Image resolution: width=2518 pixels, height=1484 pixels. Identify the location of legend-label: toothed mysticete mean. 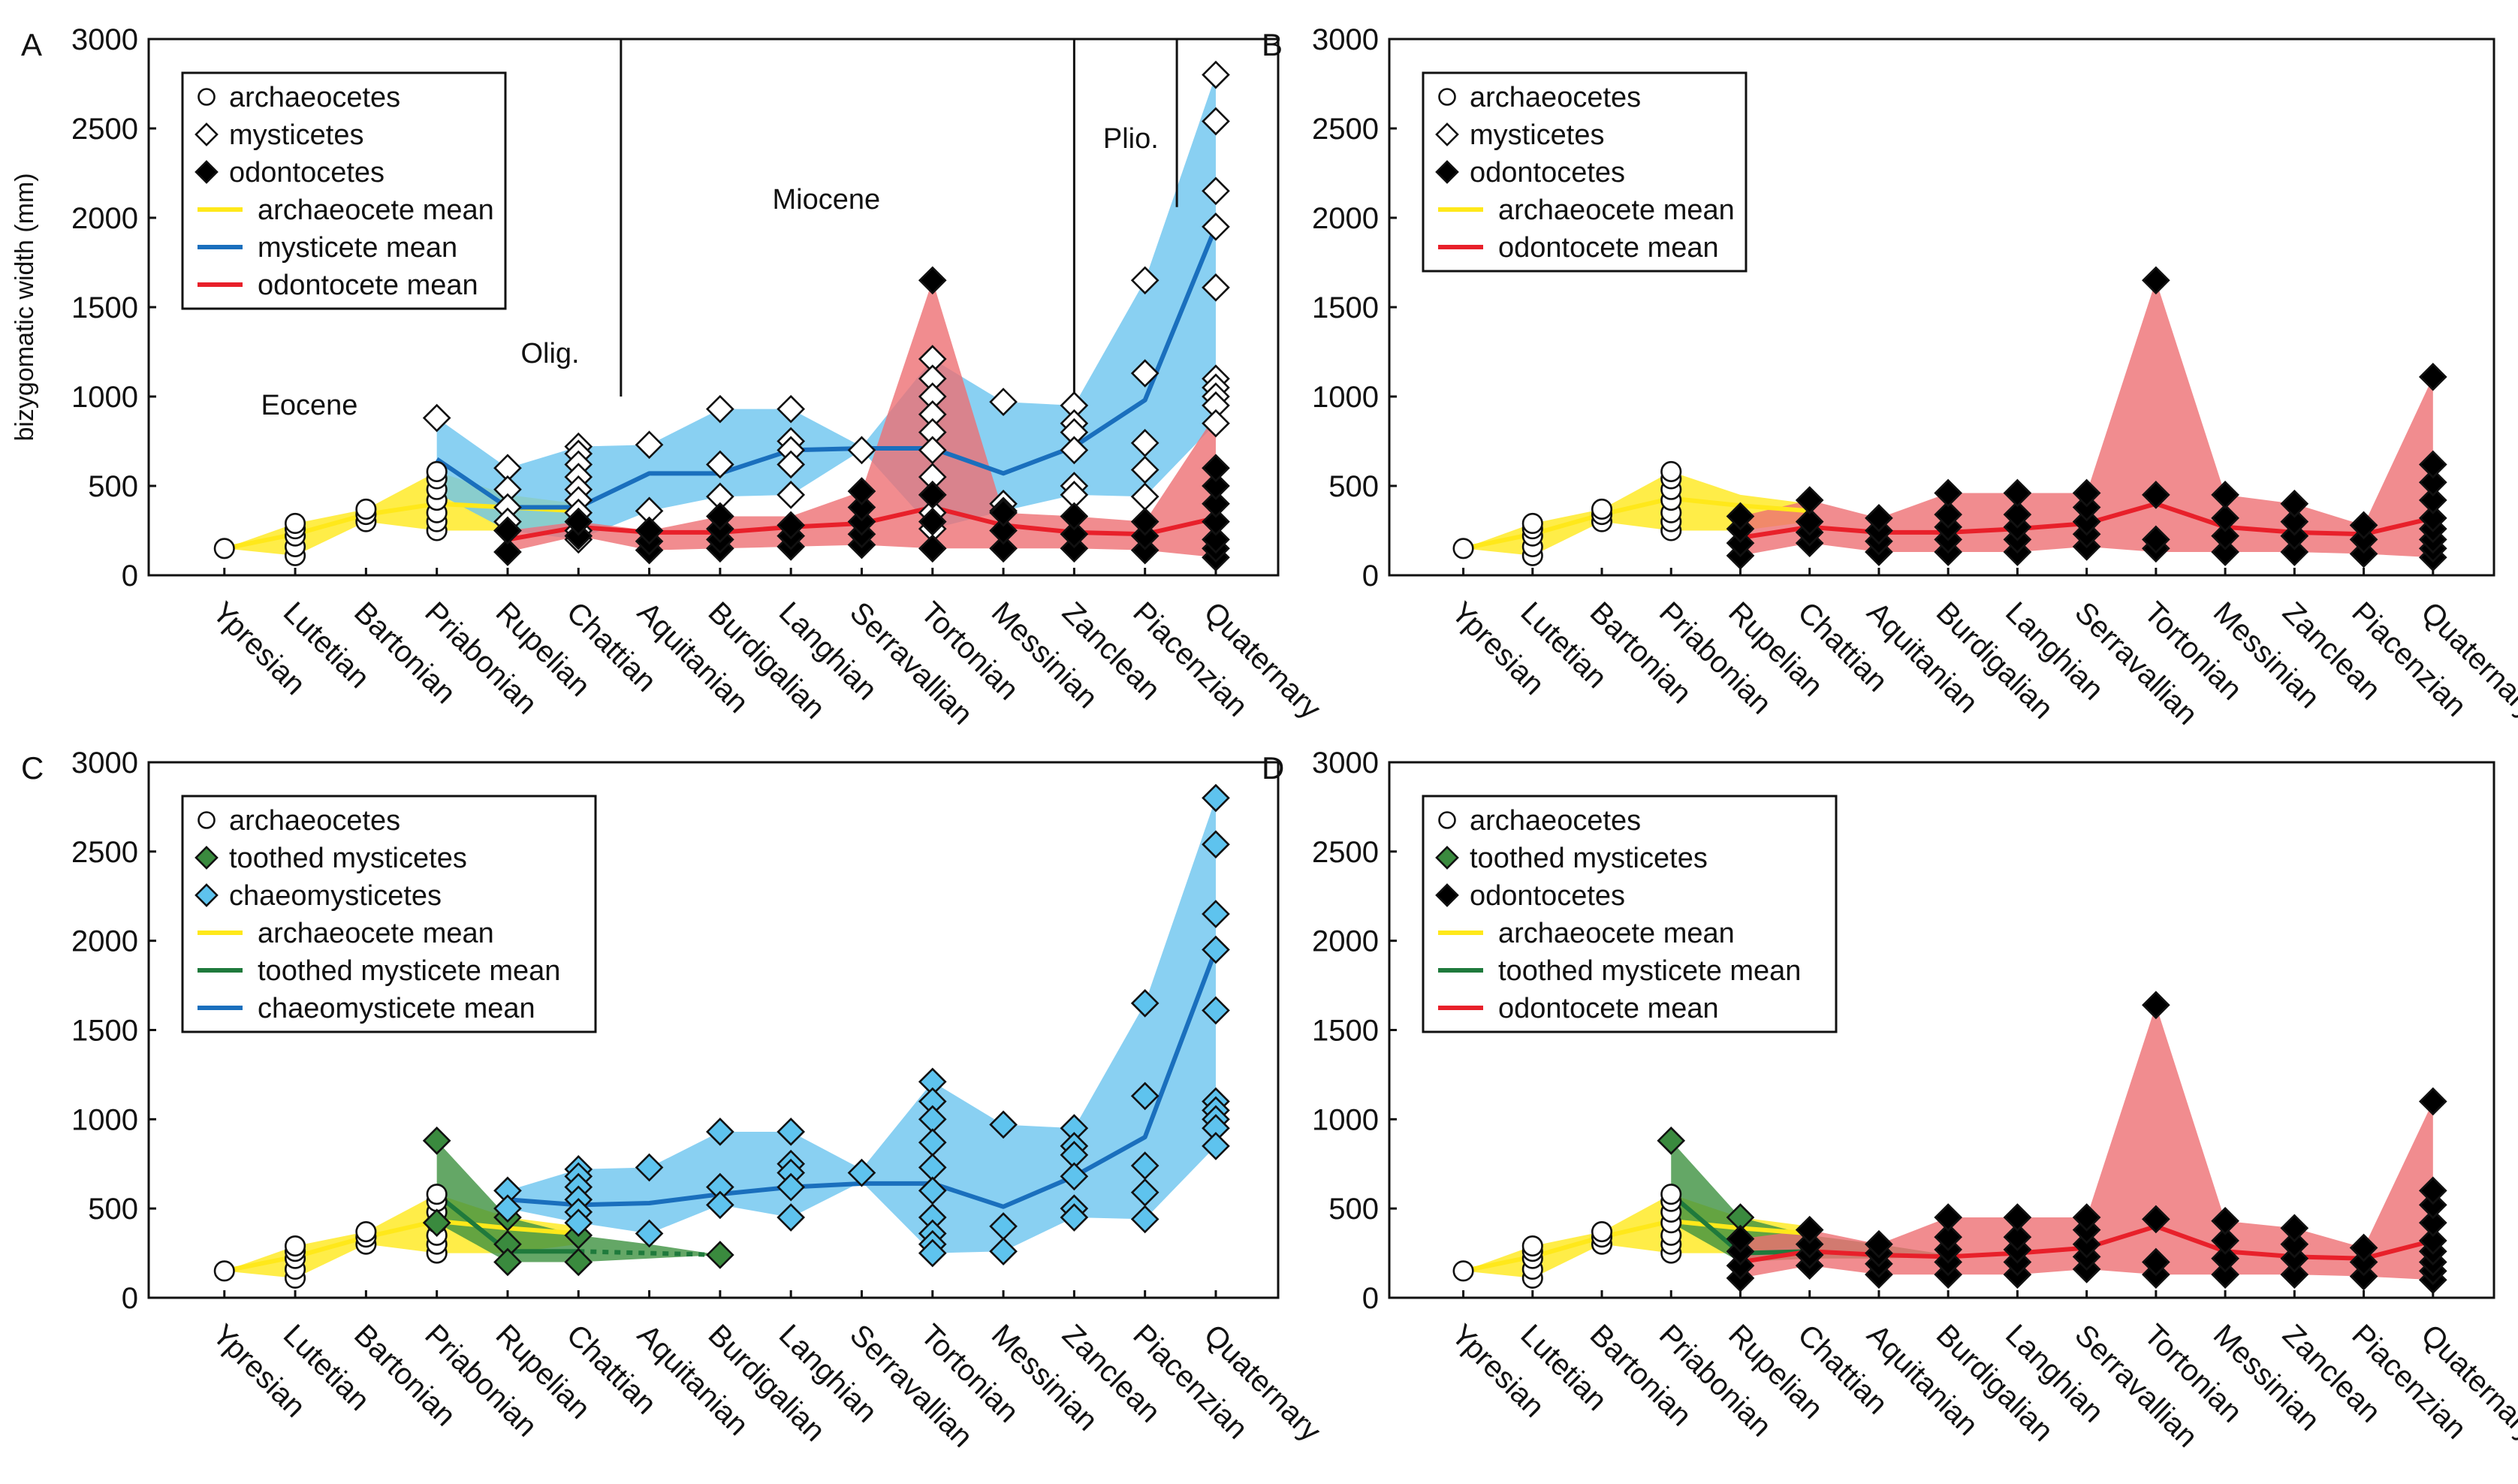
(1649, 971).